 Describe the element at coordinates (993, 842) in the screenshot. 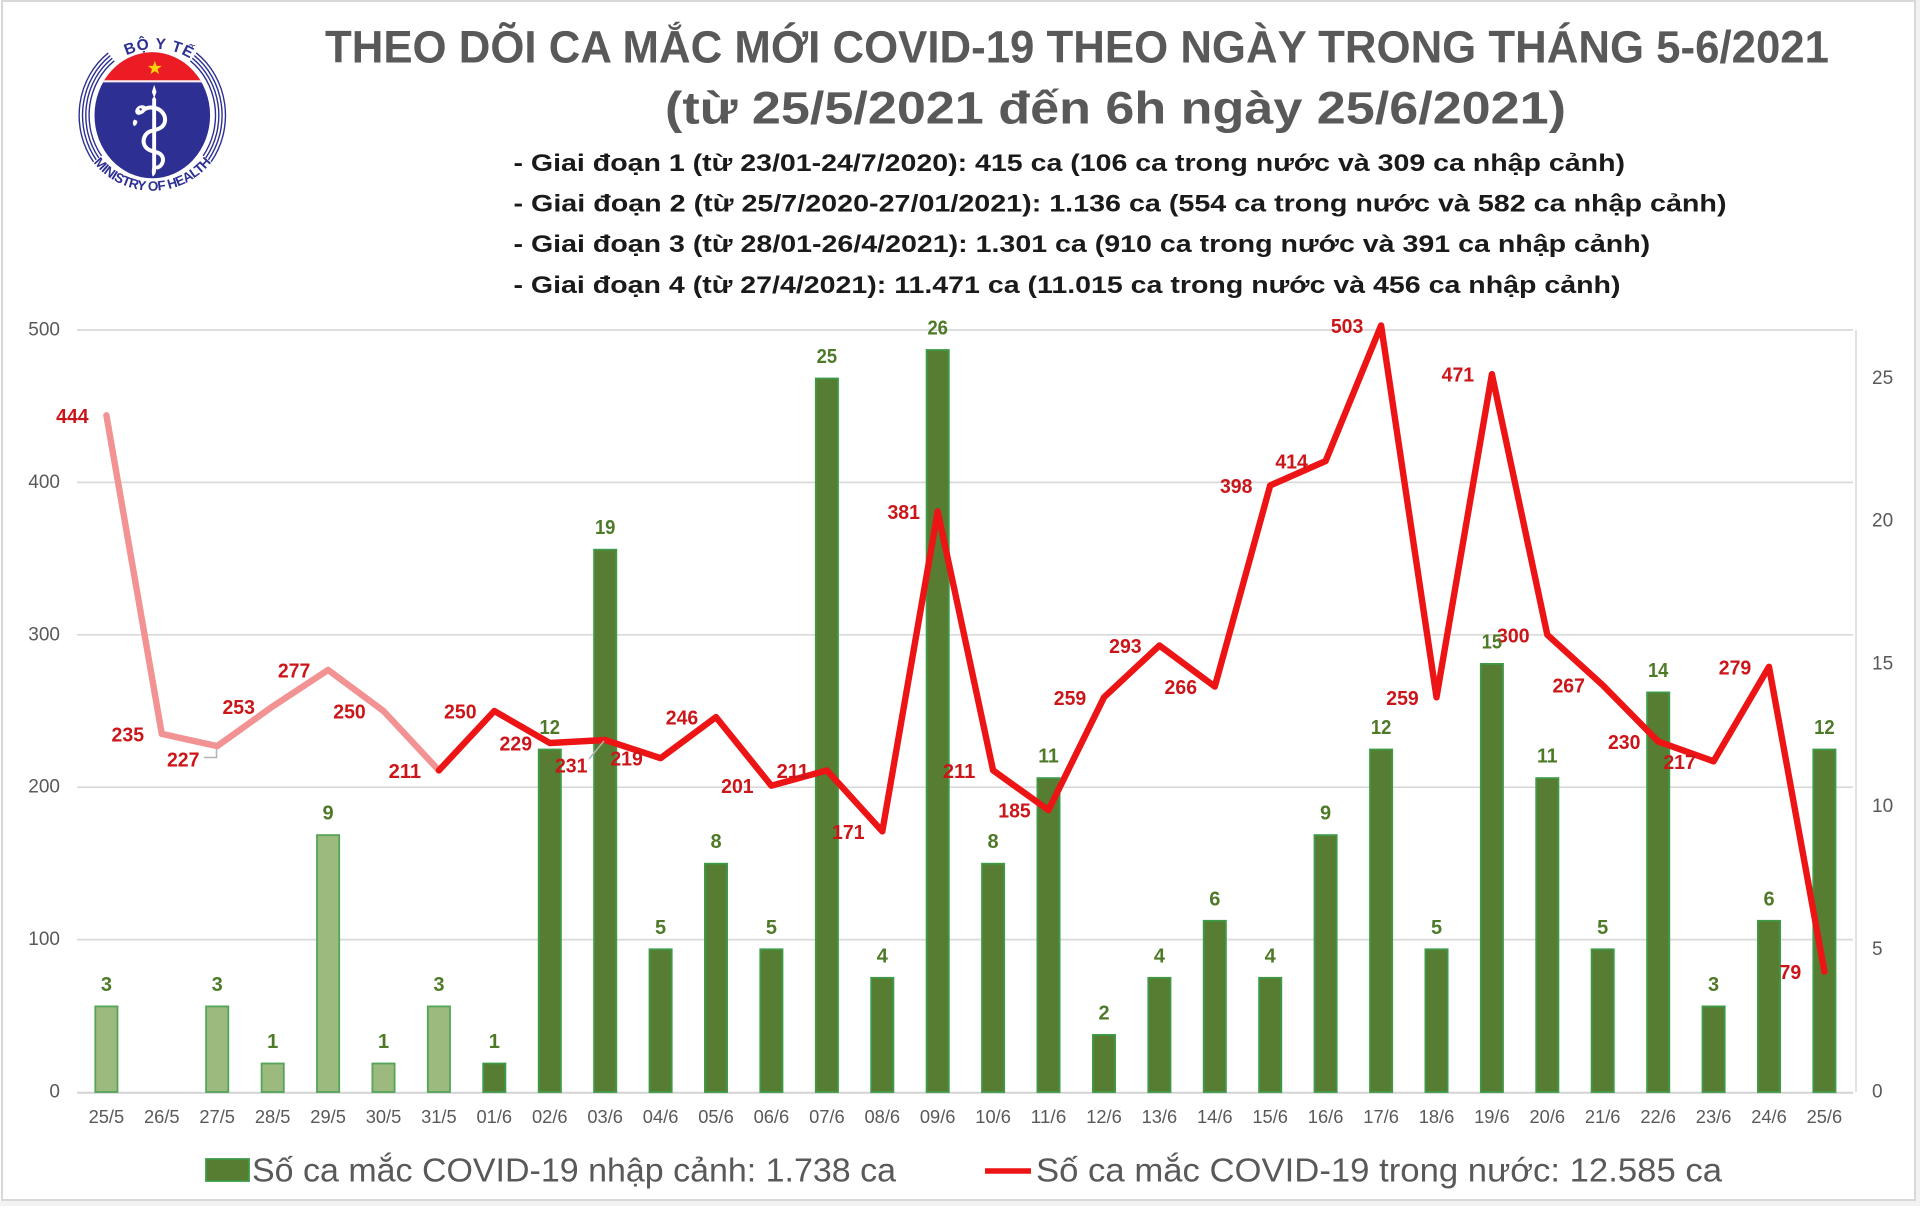

I see `svg-text: 8` at that location.